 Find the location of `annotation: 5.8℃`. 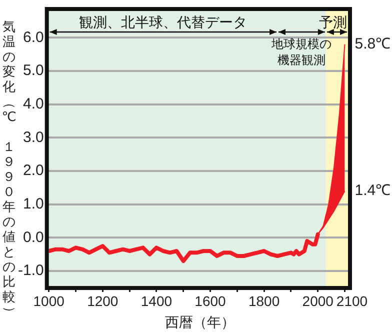

annotation: 5.8℃ is located at coordinates (372, 43).